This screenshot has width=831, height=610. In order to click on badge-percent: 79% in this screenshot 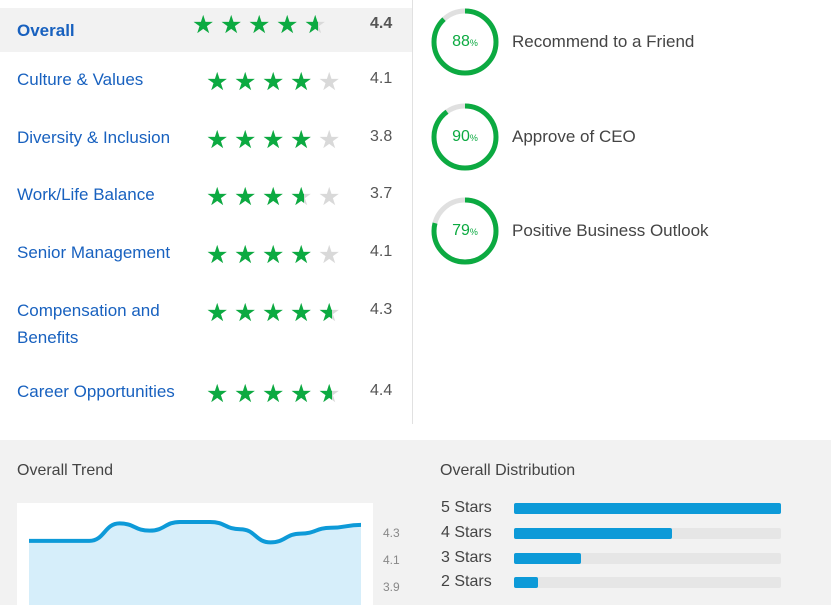, I will do `click(465, 230)`.